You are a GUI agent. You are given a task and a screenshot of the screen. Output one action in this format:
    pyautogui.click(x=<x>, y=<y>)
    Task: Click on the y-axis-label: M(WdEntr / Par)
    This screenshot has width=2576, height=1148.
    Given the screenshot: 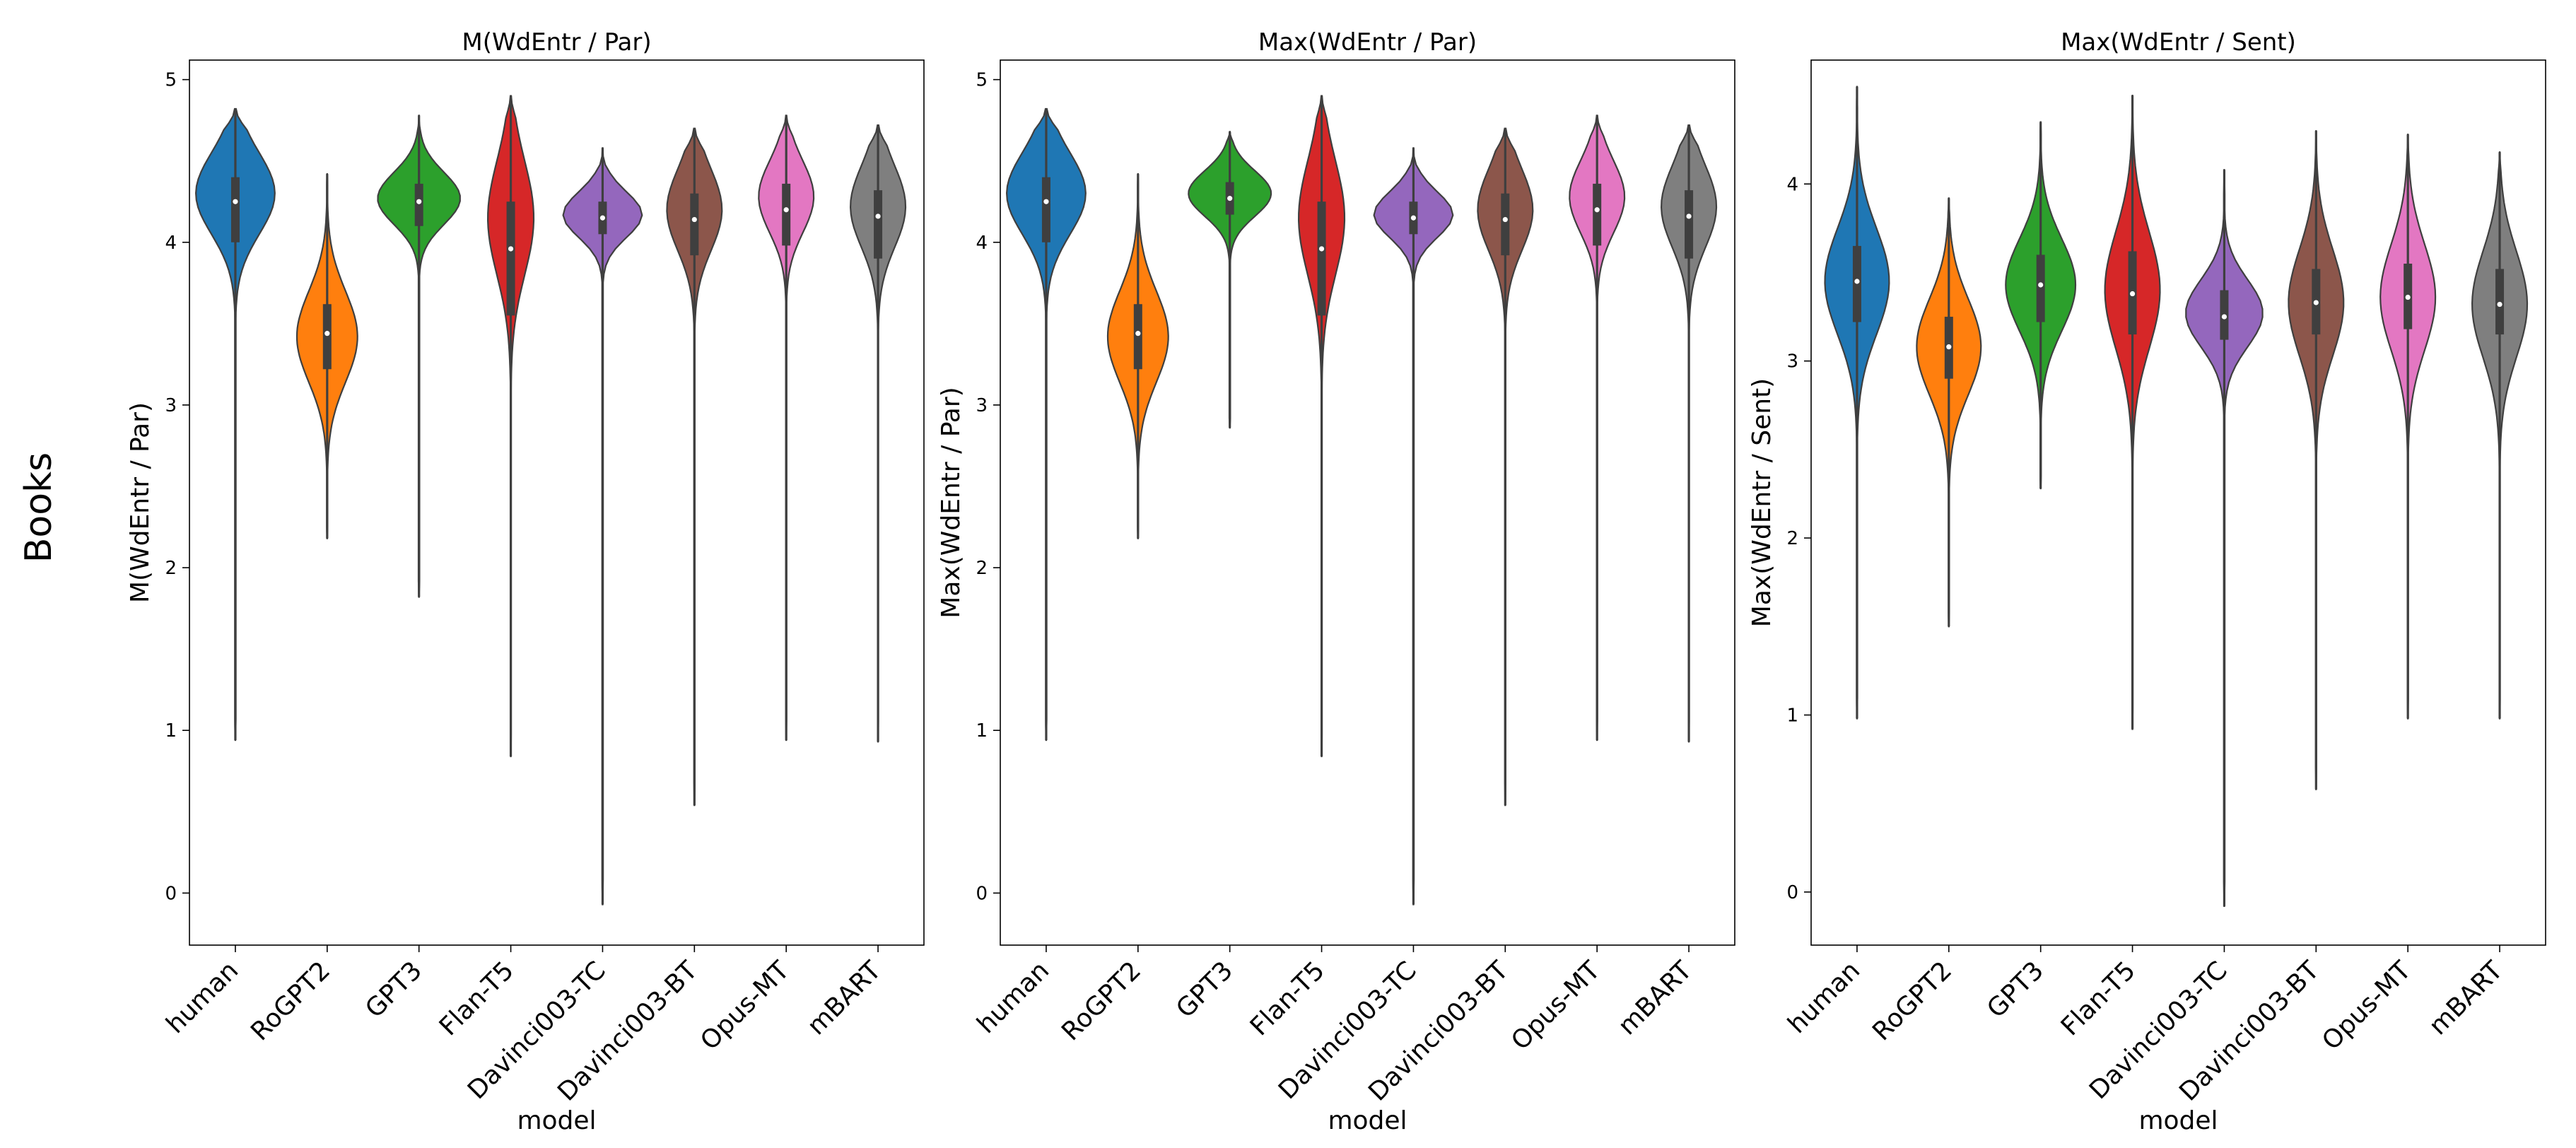 What is the action you would take?
    pyautogui.click(x=140, y=502)
    